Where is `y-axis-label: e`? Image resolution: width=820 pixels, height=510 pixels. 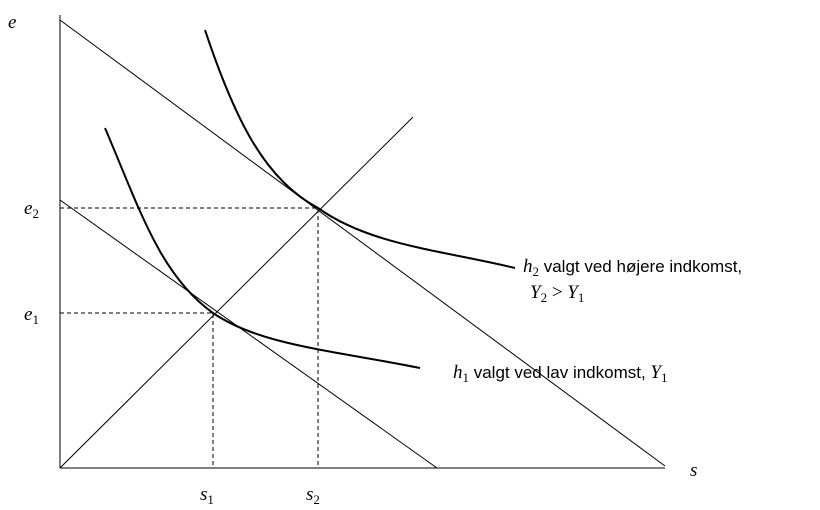 y-axis-label: e is located at coordinates (12, 22).